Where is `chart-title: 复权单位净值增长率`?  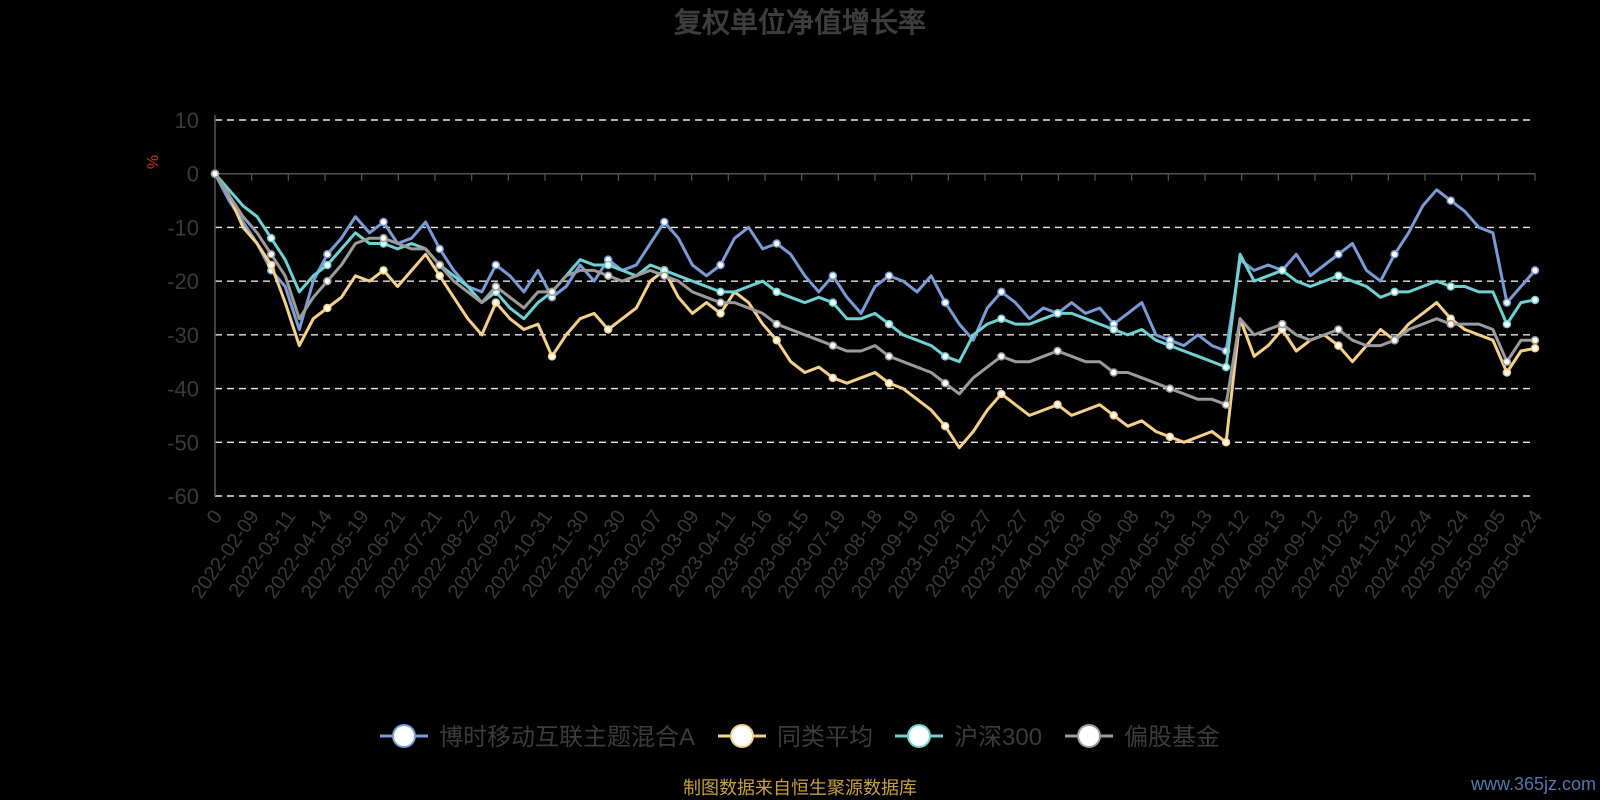
chart-title: 复权单位净值增长率 is located at coordinates (800, 22).